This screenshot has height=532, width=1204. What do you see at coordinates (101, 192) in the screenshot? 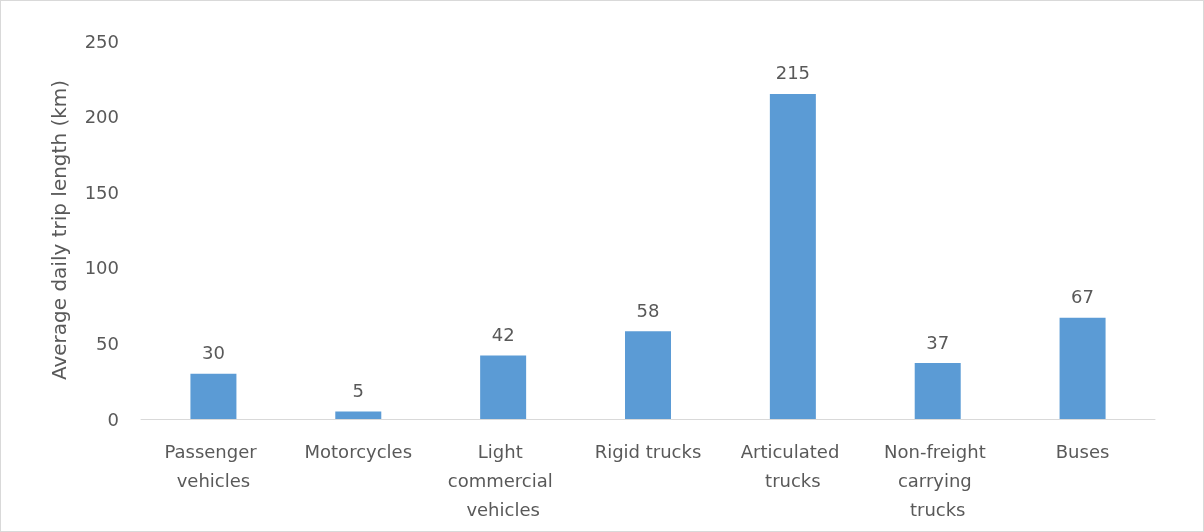
I see `y-tick-label: 150` at bounding box center [101, 192].